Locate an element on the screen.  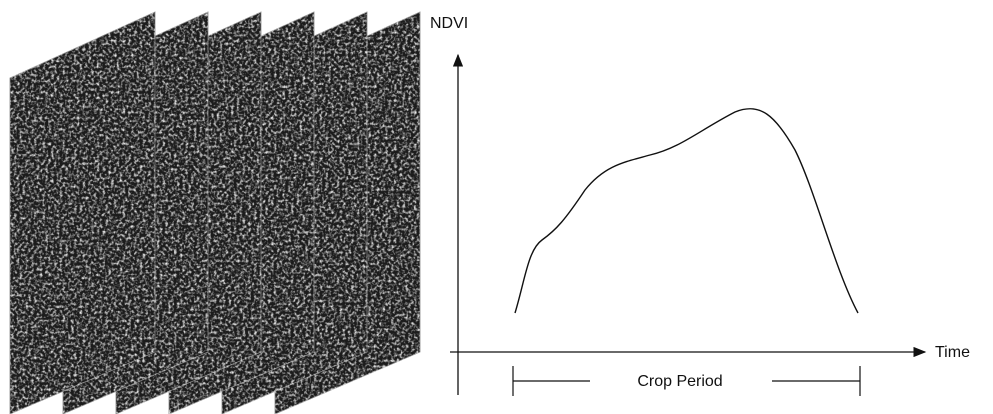
crop-period-bracket is located at coordinates (686, 381).